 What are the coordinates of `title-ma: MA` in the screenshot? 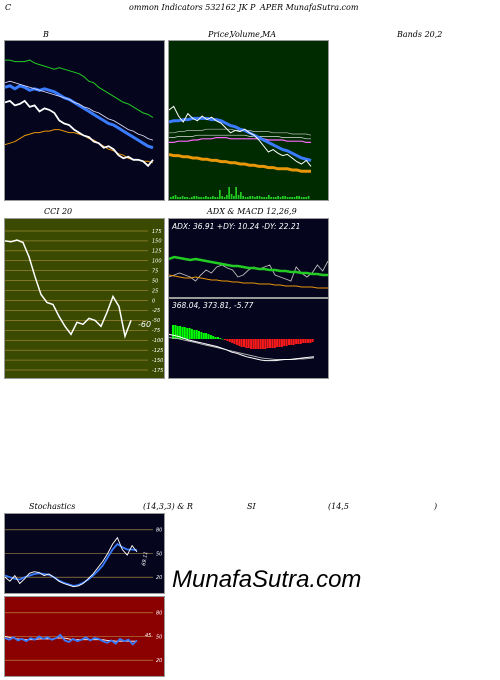 It's located at (269, 34).